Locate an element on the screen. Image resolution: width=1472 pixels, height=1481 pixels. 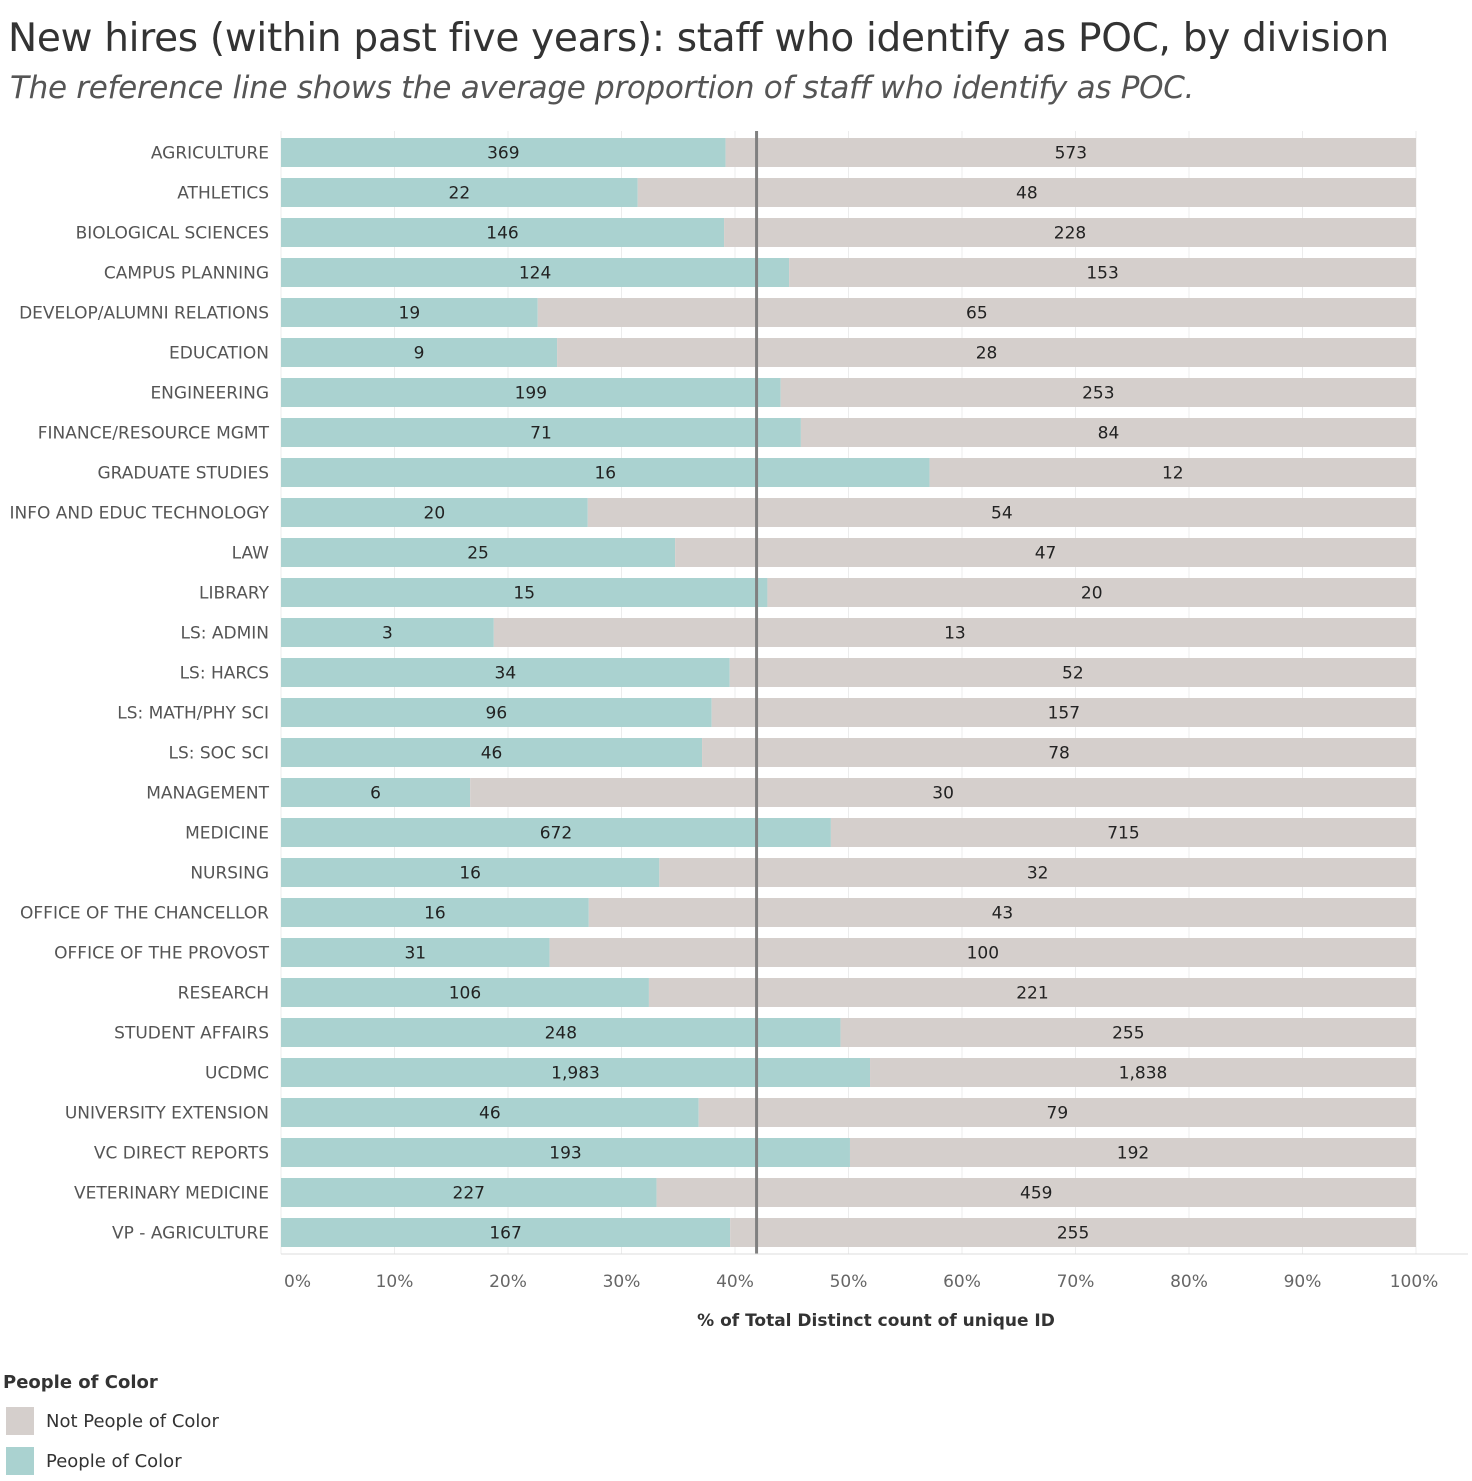
x-tick-label: 50% is located at coordinates (849, 1282).